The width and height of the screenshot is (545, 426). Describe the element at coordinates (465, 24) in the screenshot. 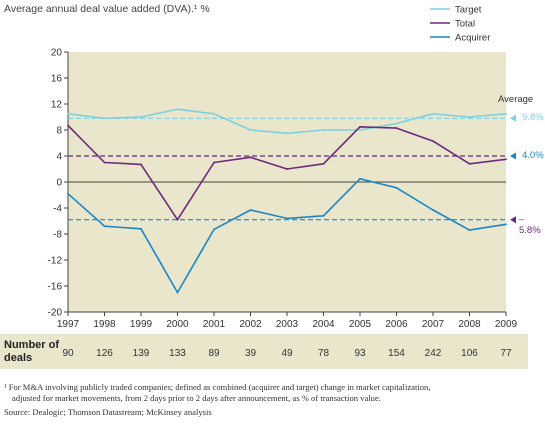

I see `legend-label: Total` at that location.